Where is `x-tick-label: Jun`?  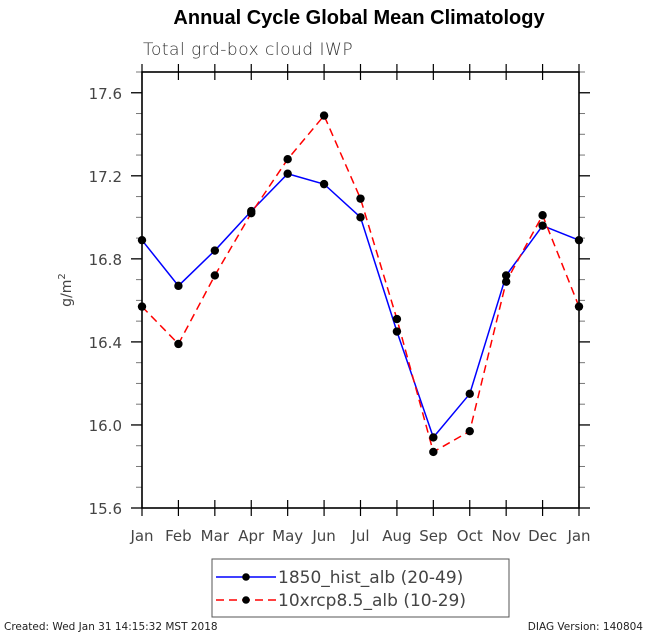 x-tick-label: Jun is located at coordinates (323, 536).